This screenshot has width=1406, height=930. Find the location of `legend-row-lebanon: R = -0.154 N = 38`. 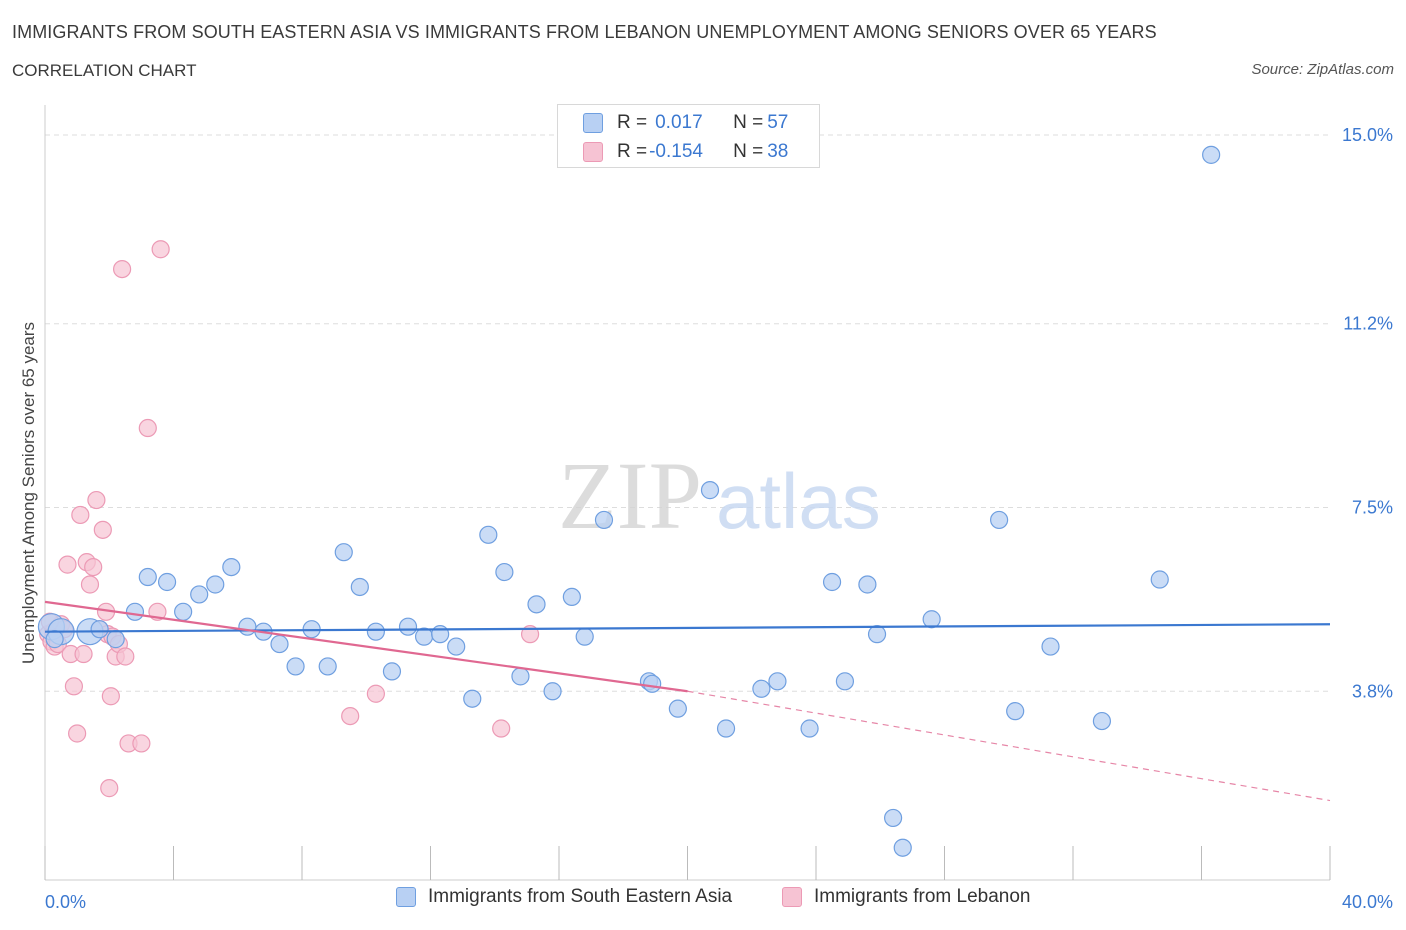

legend-row-lebanon: R = -0.154 N = 38 is located at coordinates (685, 152).